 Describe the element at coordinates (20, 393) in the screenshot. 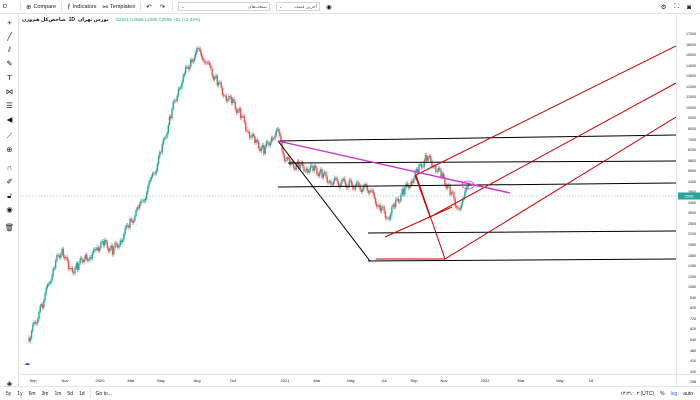

I see `range-1y: 1y` at that location.